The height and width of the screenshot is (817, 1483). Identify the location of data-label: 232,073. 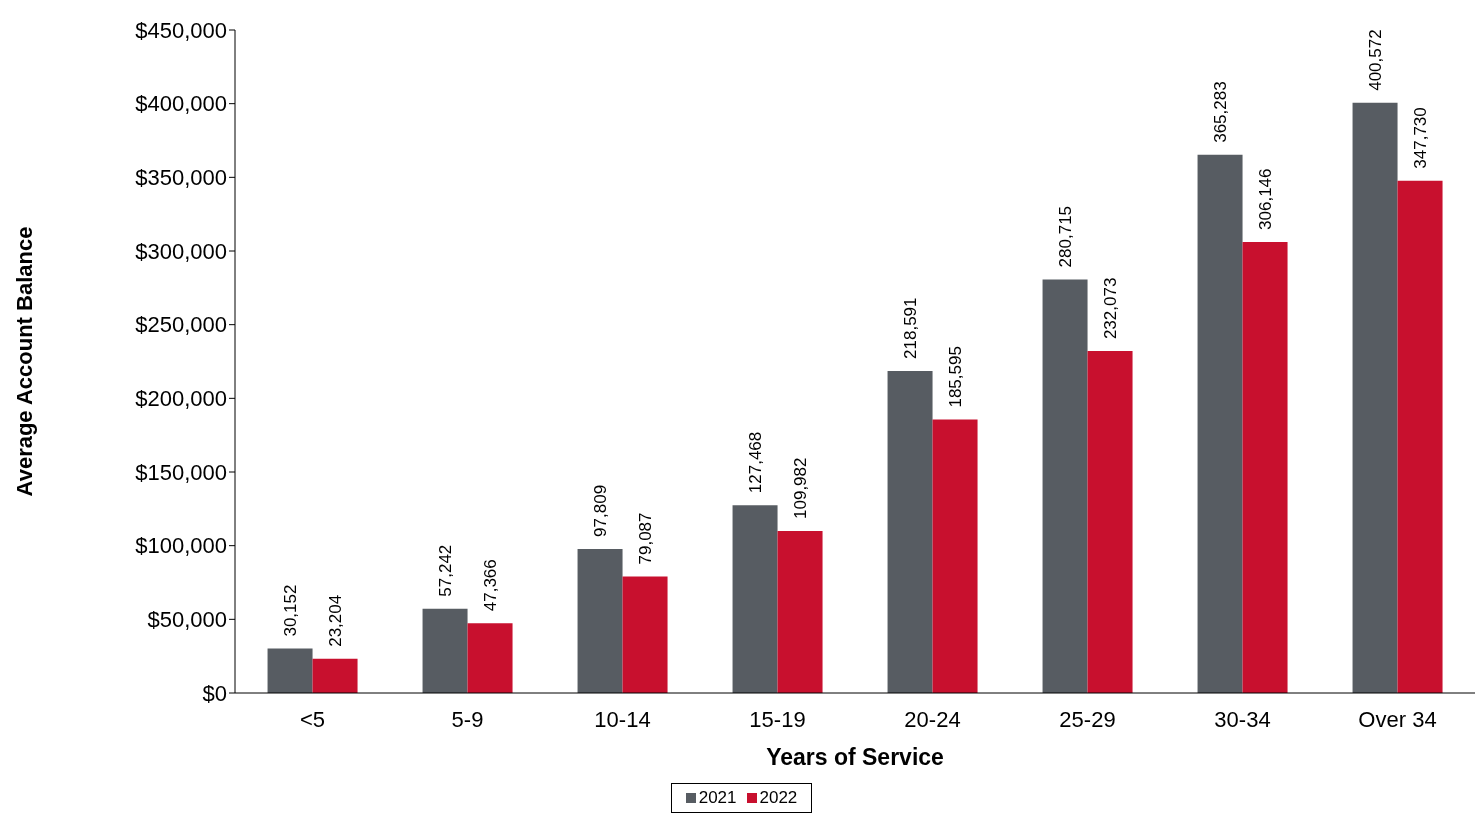
(1111, 308).